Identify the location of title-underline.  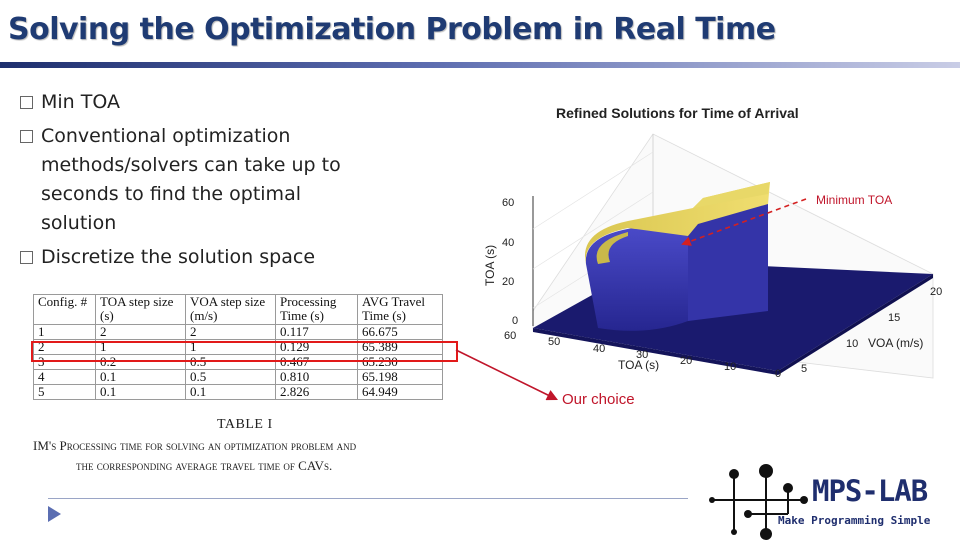
(480, 65).